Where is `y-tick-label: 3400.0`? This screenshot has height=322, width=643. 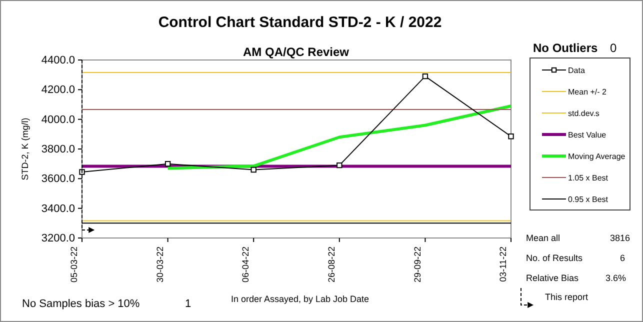
y-tick-label: 3400.0 is located at coordinates (58, 208).